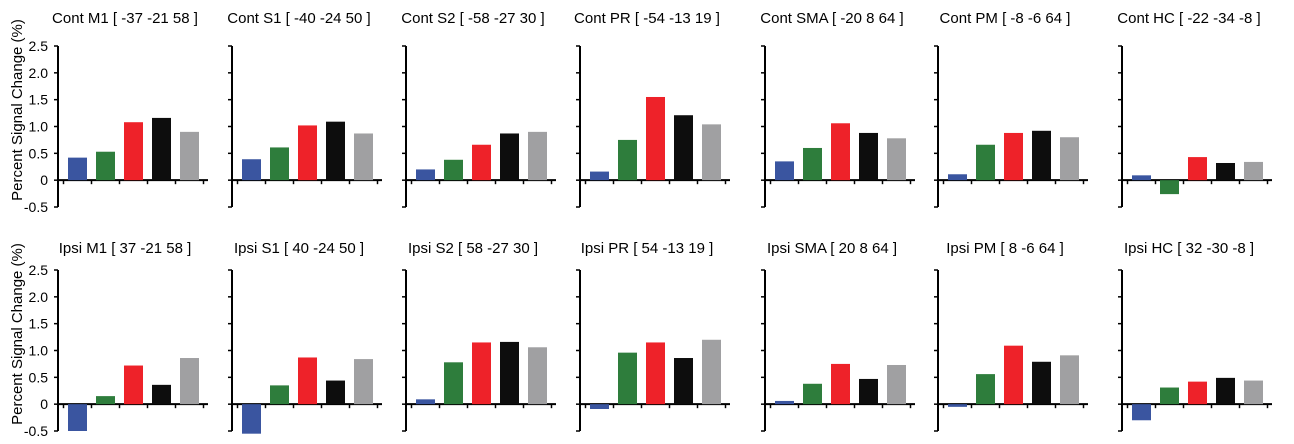  Describe the element at coordinates (1005, 18) in the screenshot. I see `panel-title: Cont PM [ -8 -6 64 ]` at that location.